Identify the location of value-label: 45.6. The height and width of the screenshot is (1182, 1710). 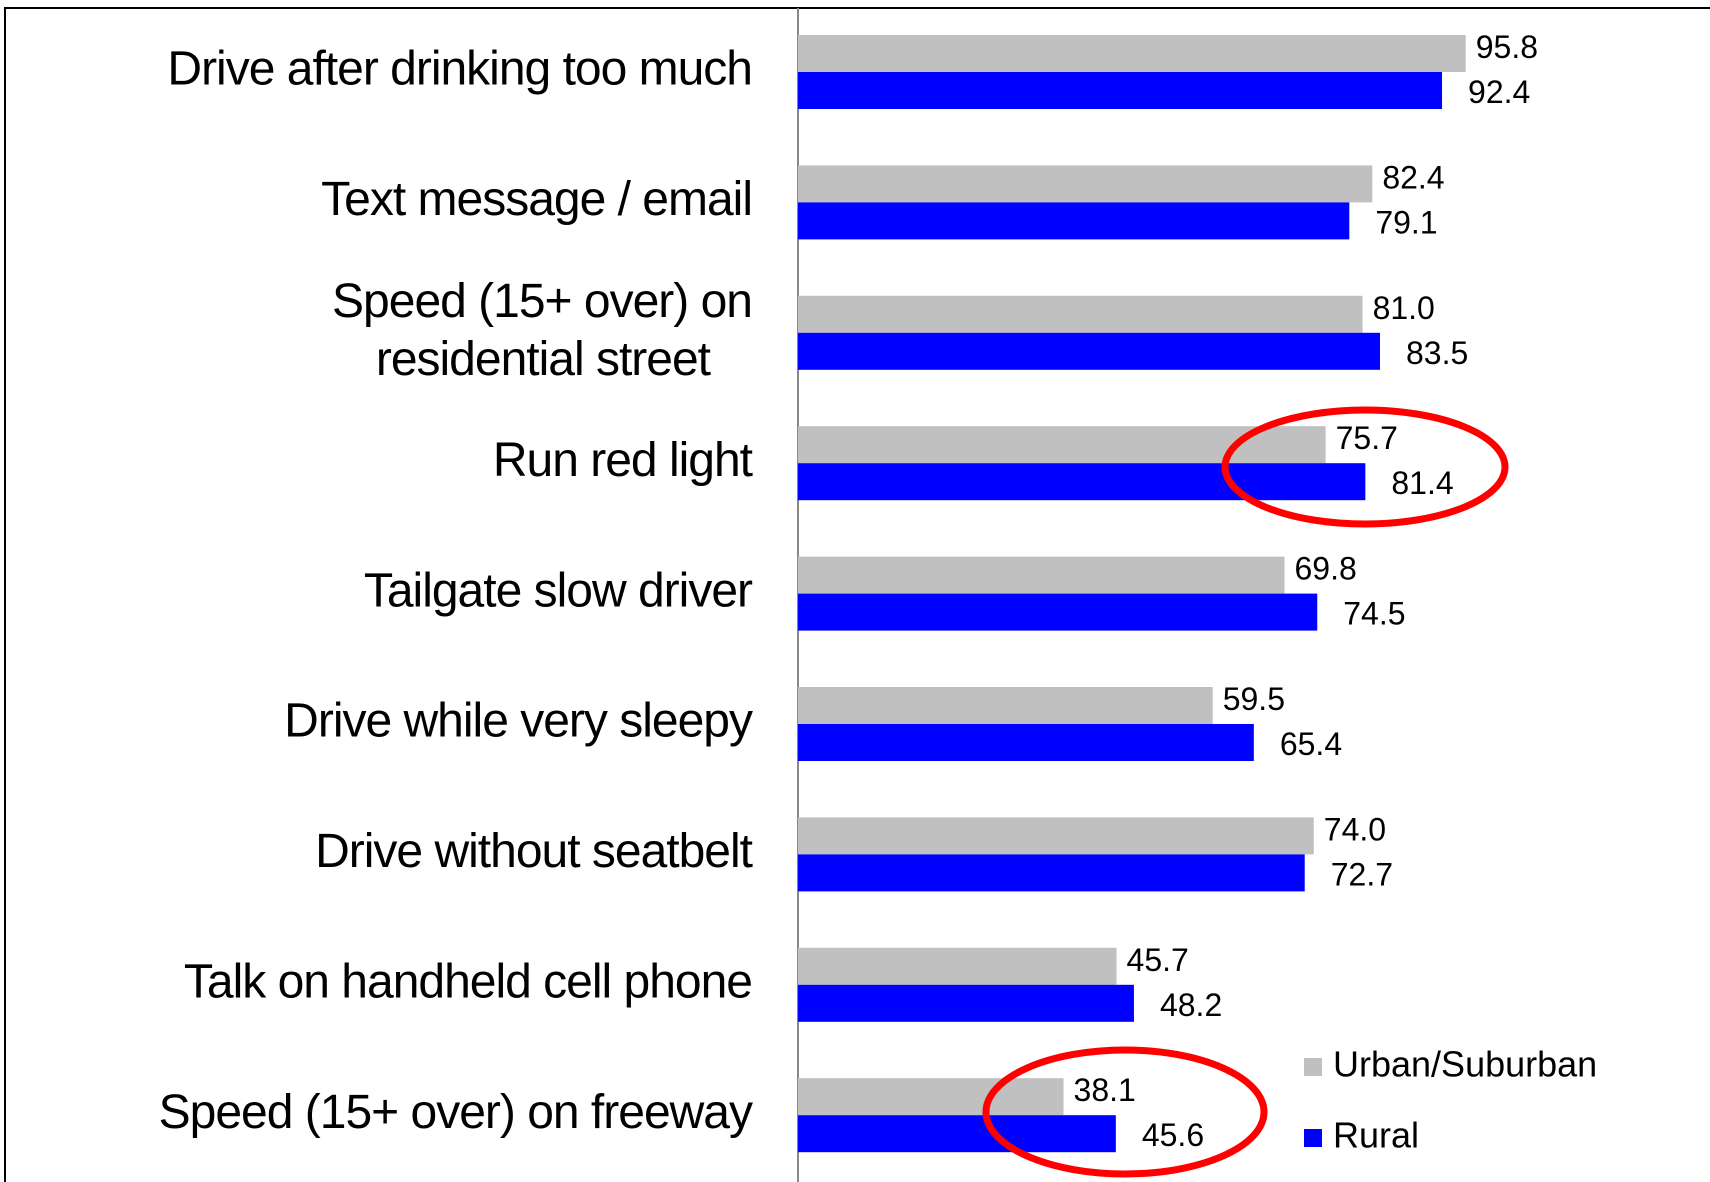
(1173, 1135).